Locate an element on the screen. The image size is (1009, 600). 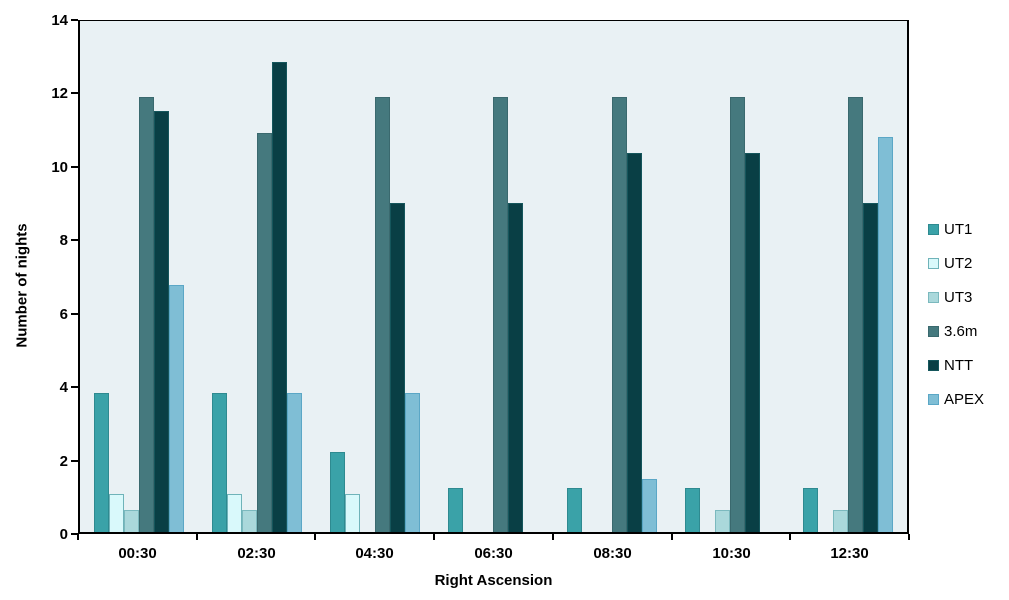
y-tick-label: 10 is located at coordinates (59, 167).